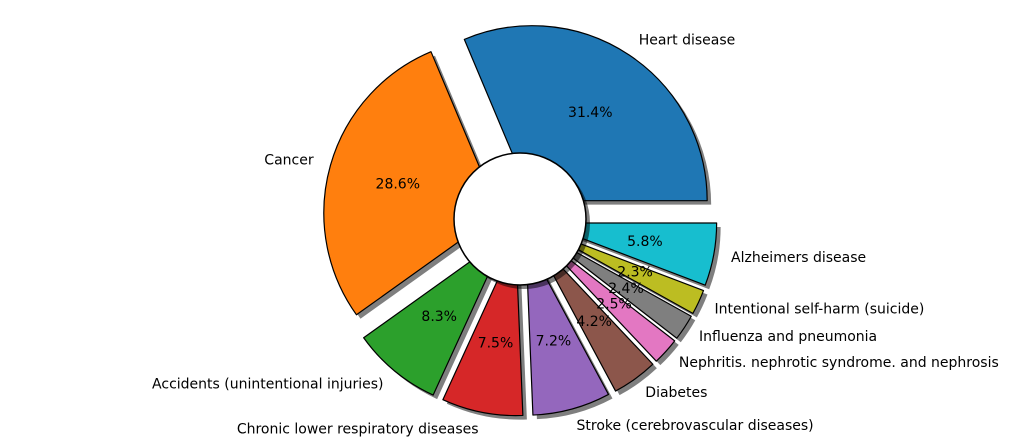 This screenshot has width=1022, height=438. What do you see at coordinates (645, 242) in the screenshot?
I see `percent-label-alzheimers-disease: 5.8%` at bounding box center [645, 242].